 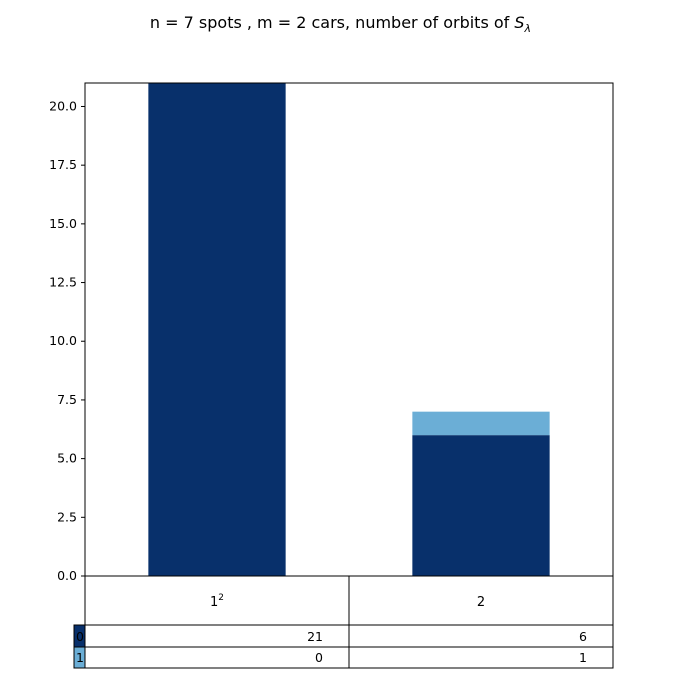 I want to click on y-tick-label-5: 12.5, so click(x=63, y=282).